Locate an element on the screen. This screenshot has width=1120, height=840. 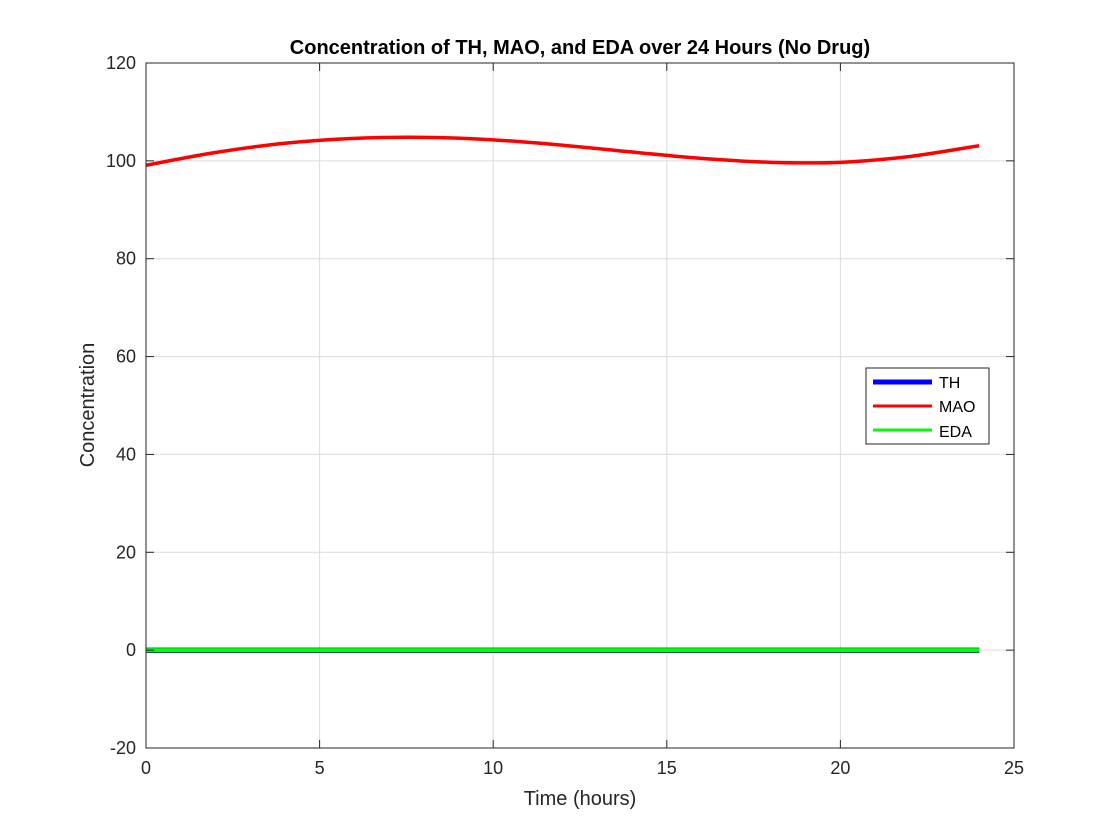
x-tick-label: 0 is located at coordinates (146, 768).